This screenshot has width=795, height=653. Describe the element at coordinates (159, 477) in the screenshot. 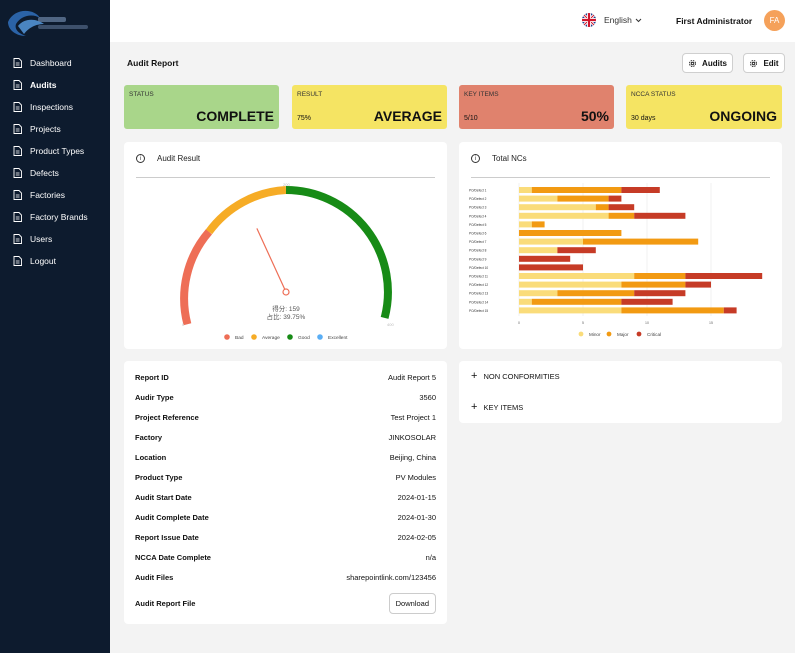

I see `detail-label: Product Type` at that location.